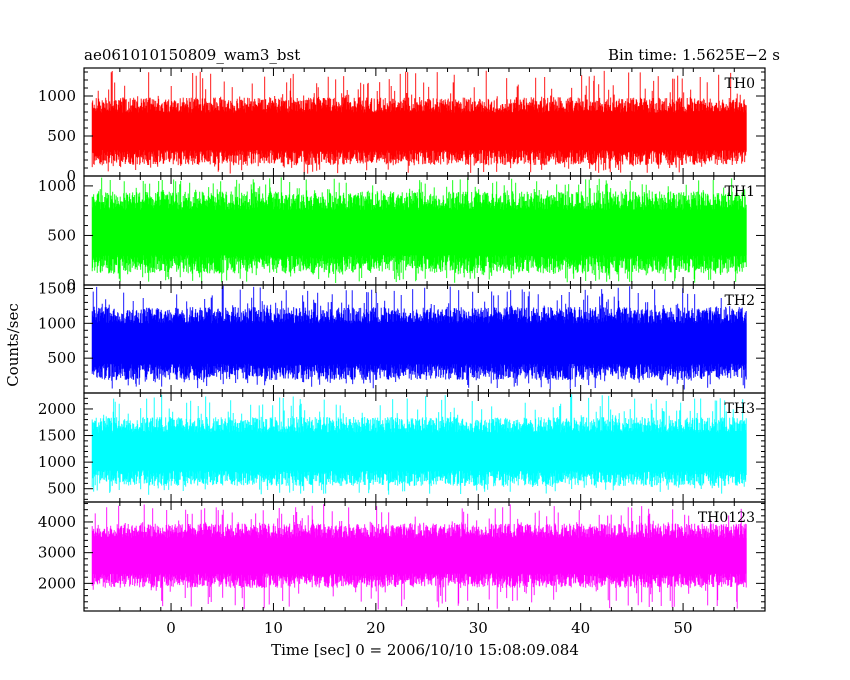 The height and width of the screenshot is (680, 850). I want to click on x-axis: 0 10 20 30 40 50, so click(429, 628).